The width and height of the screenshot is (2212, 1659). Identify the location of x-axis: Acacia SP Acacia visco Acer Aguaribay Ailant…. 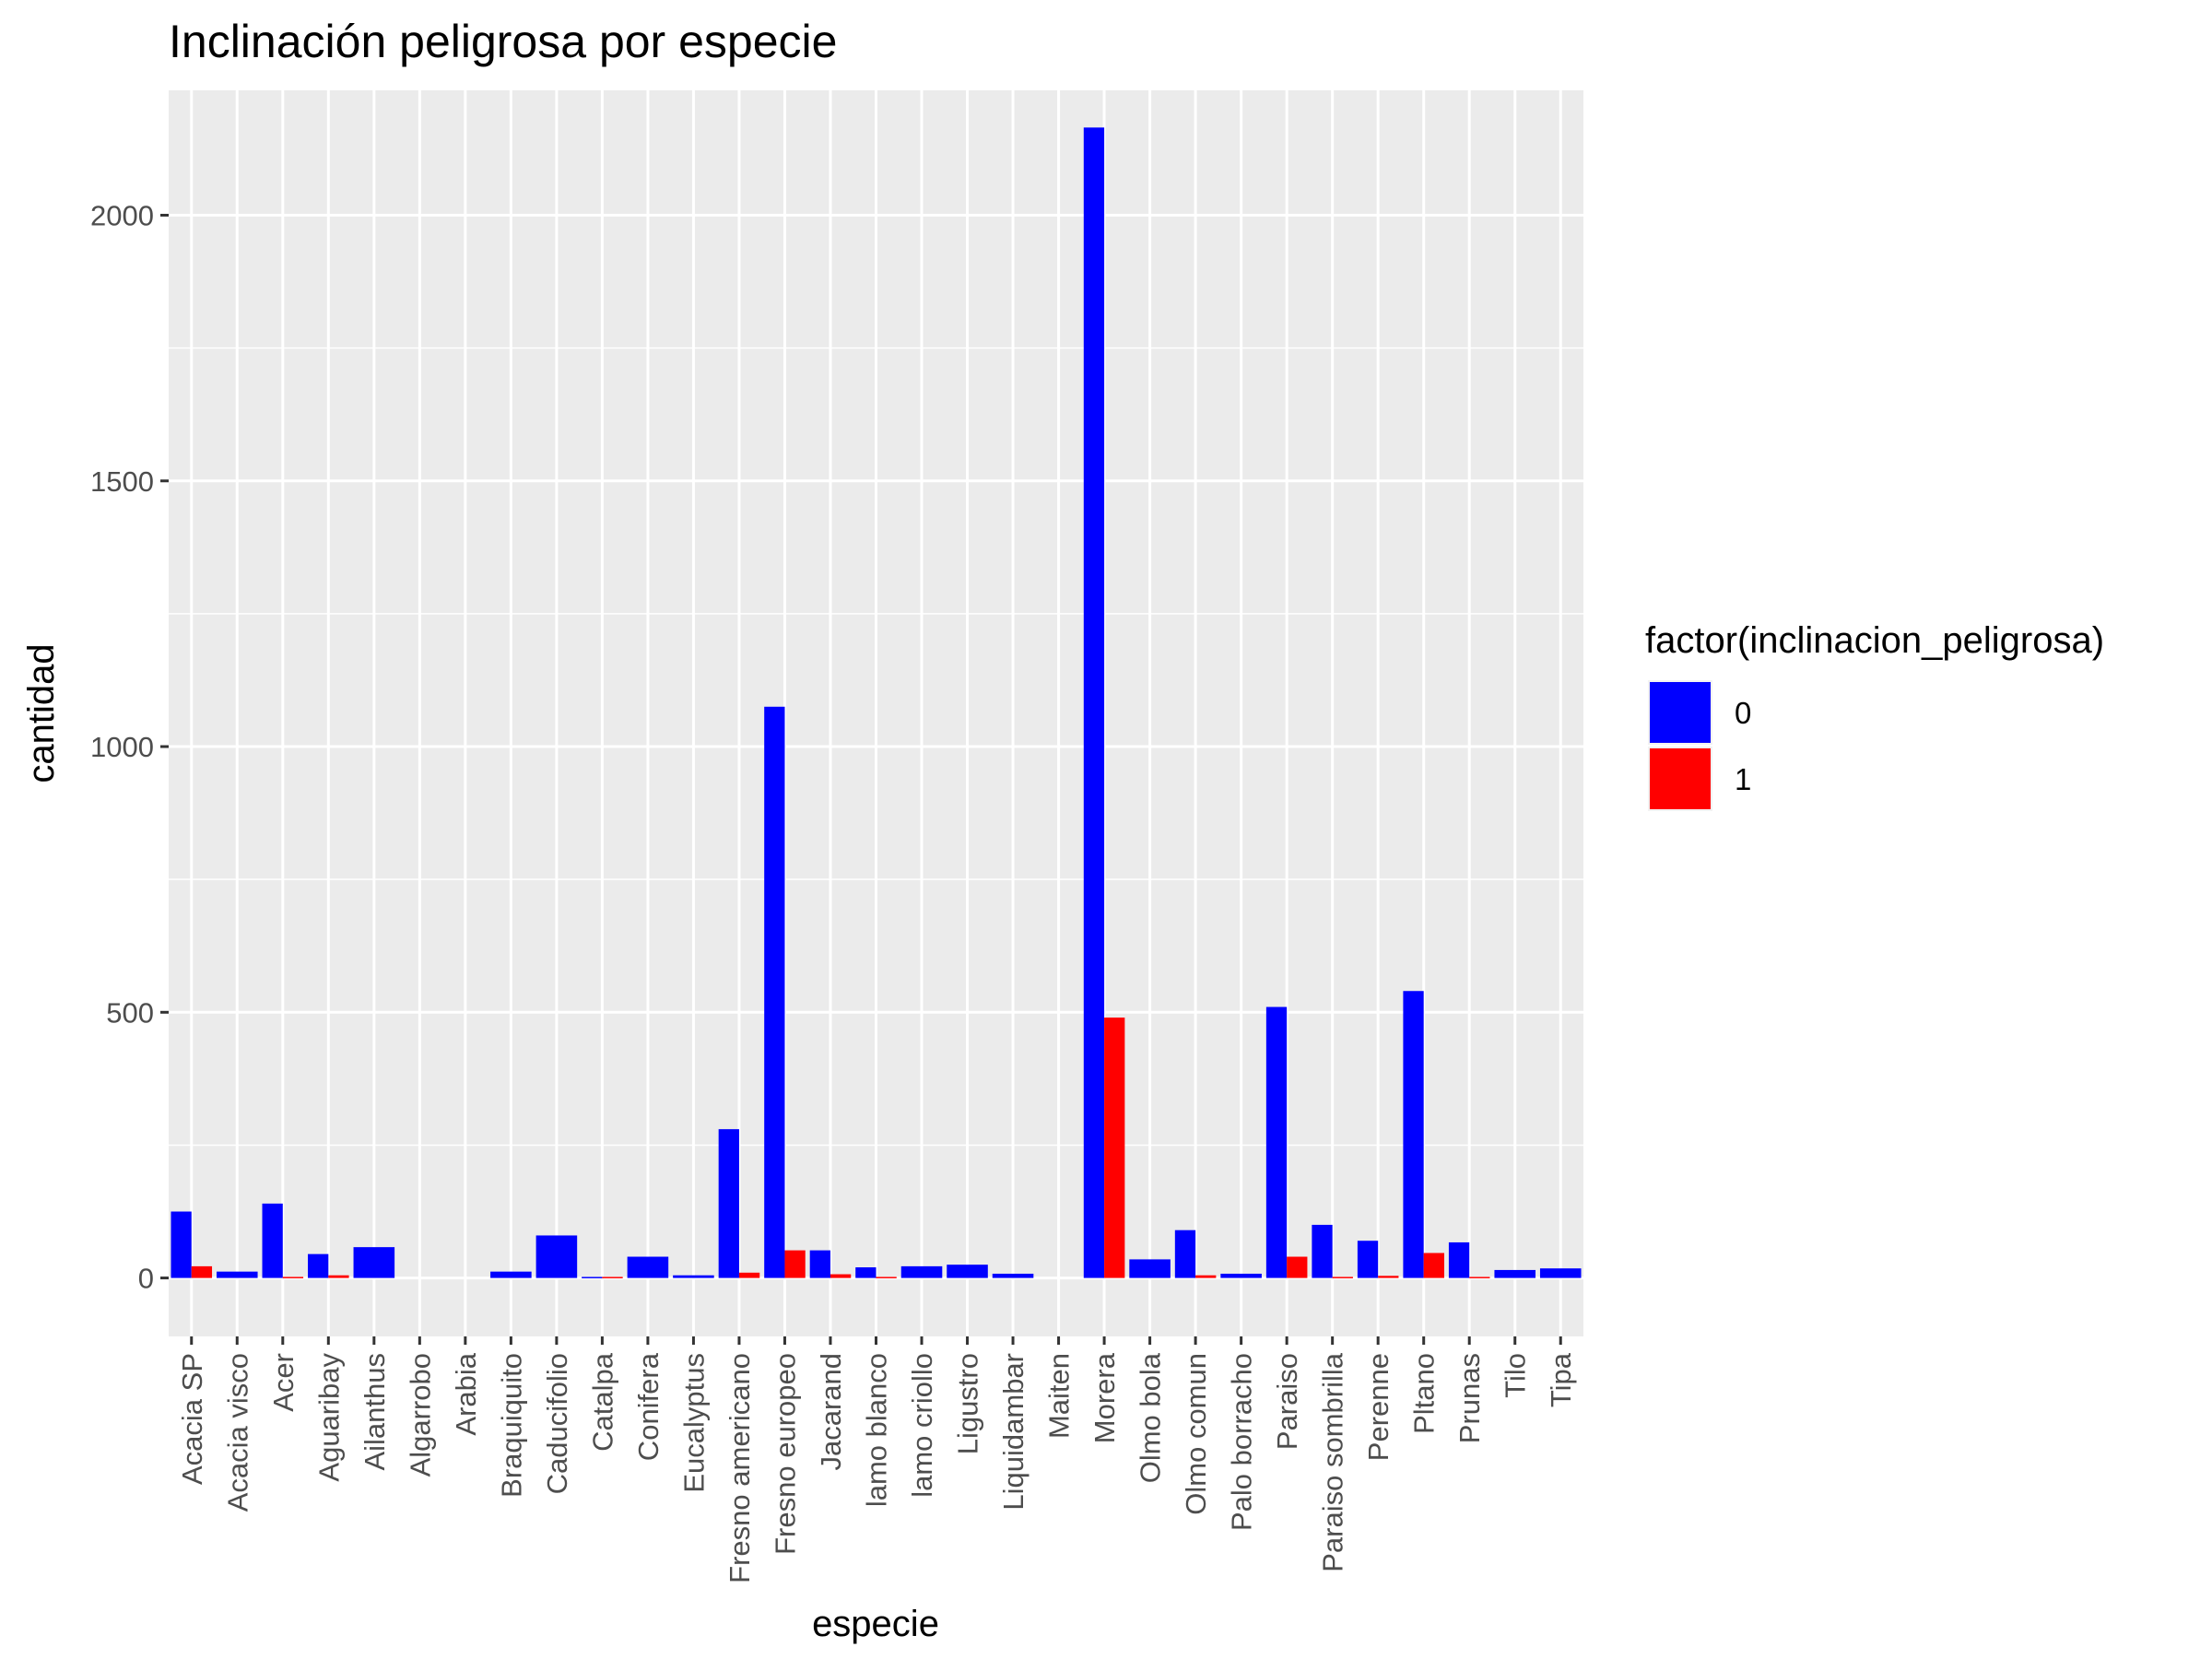
(876, 1459).